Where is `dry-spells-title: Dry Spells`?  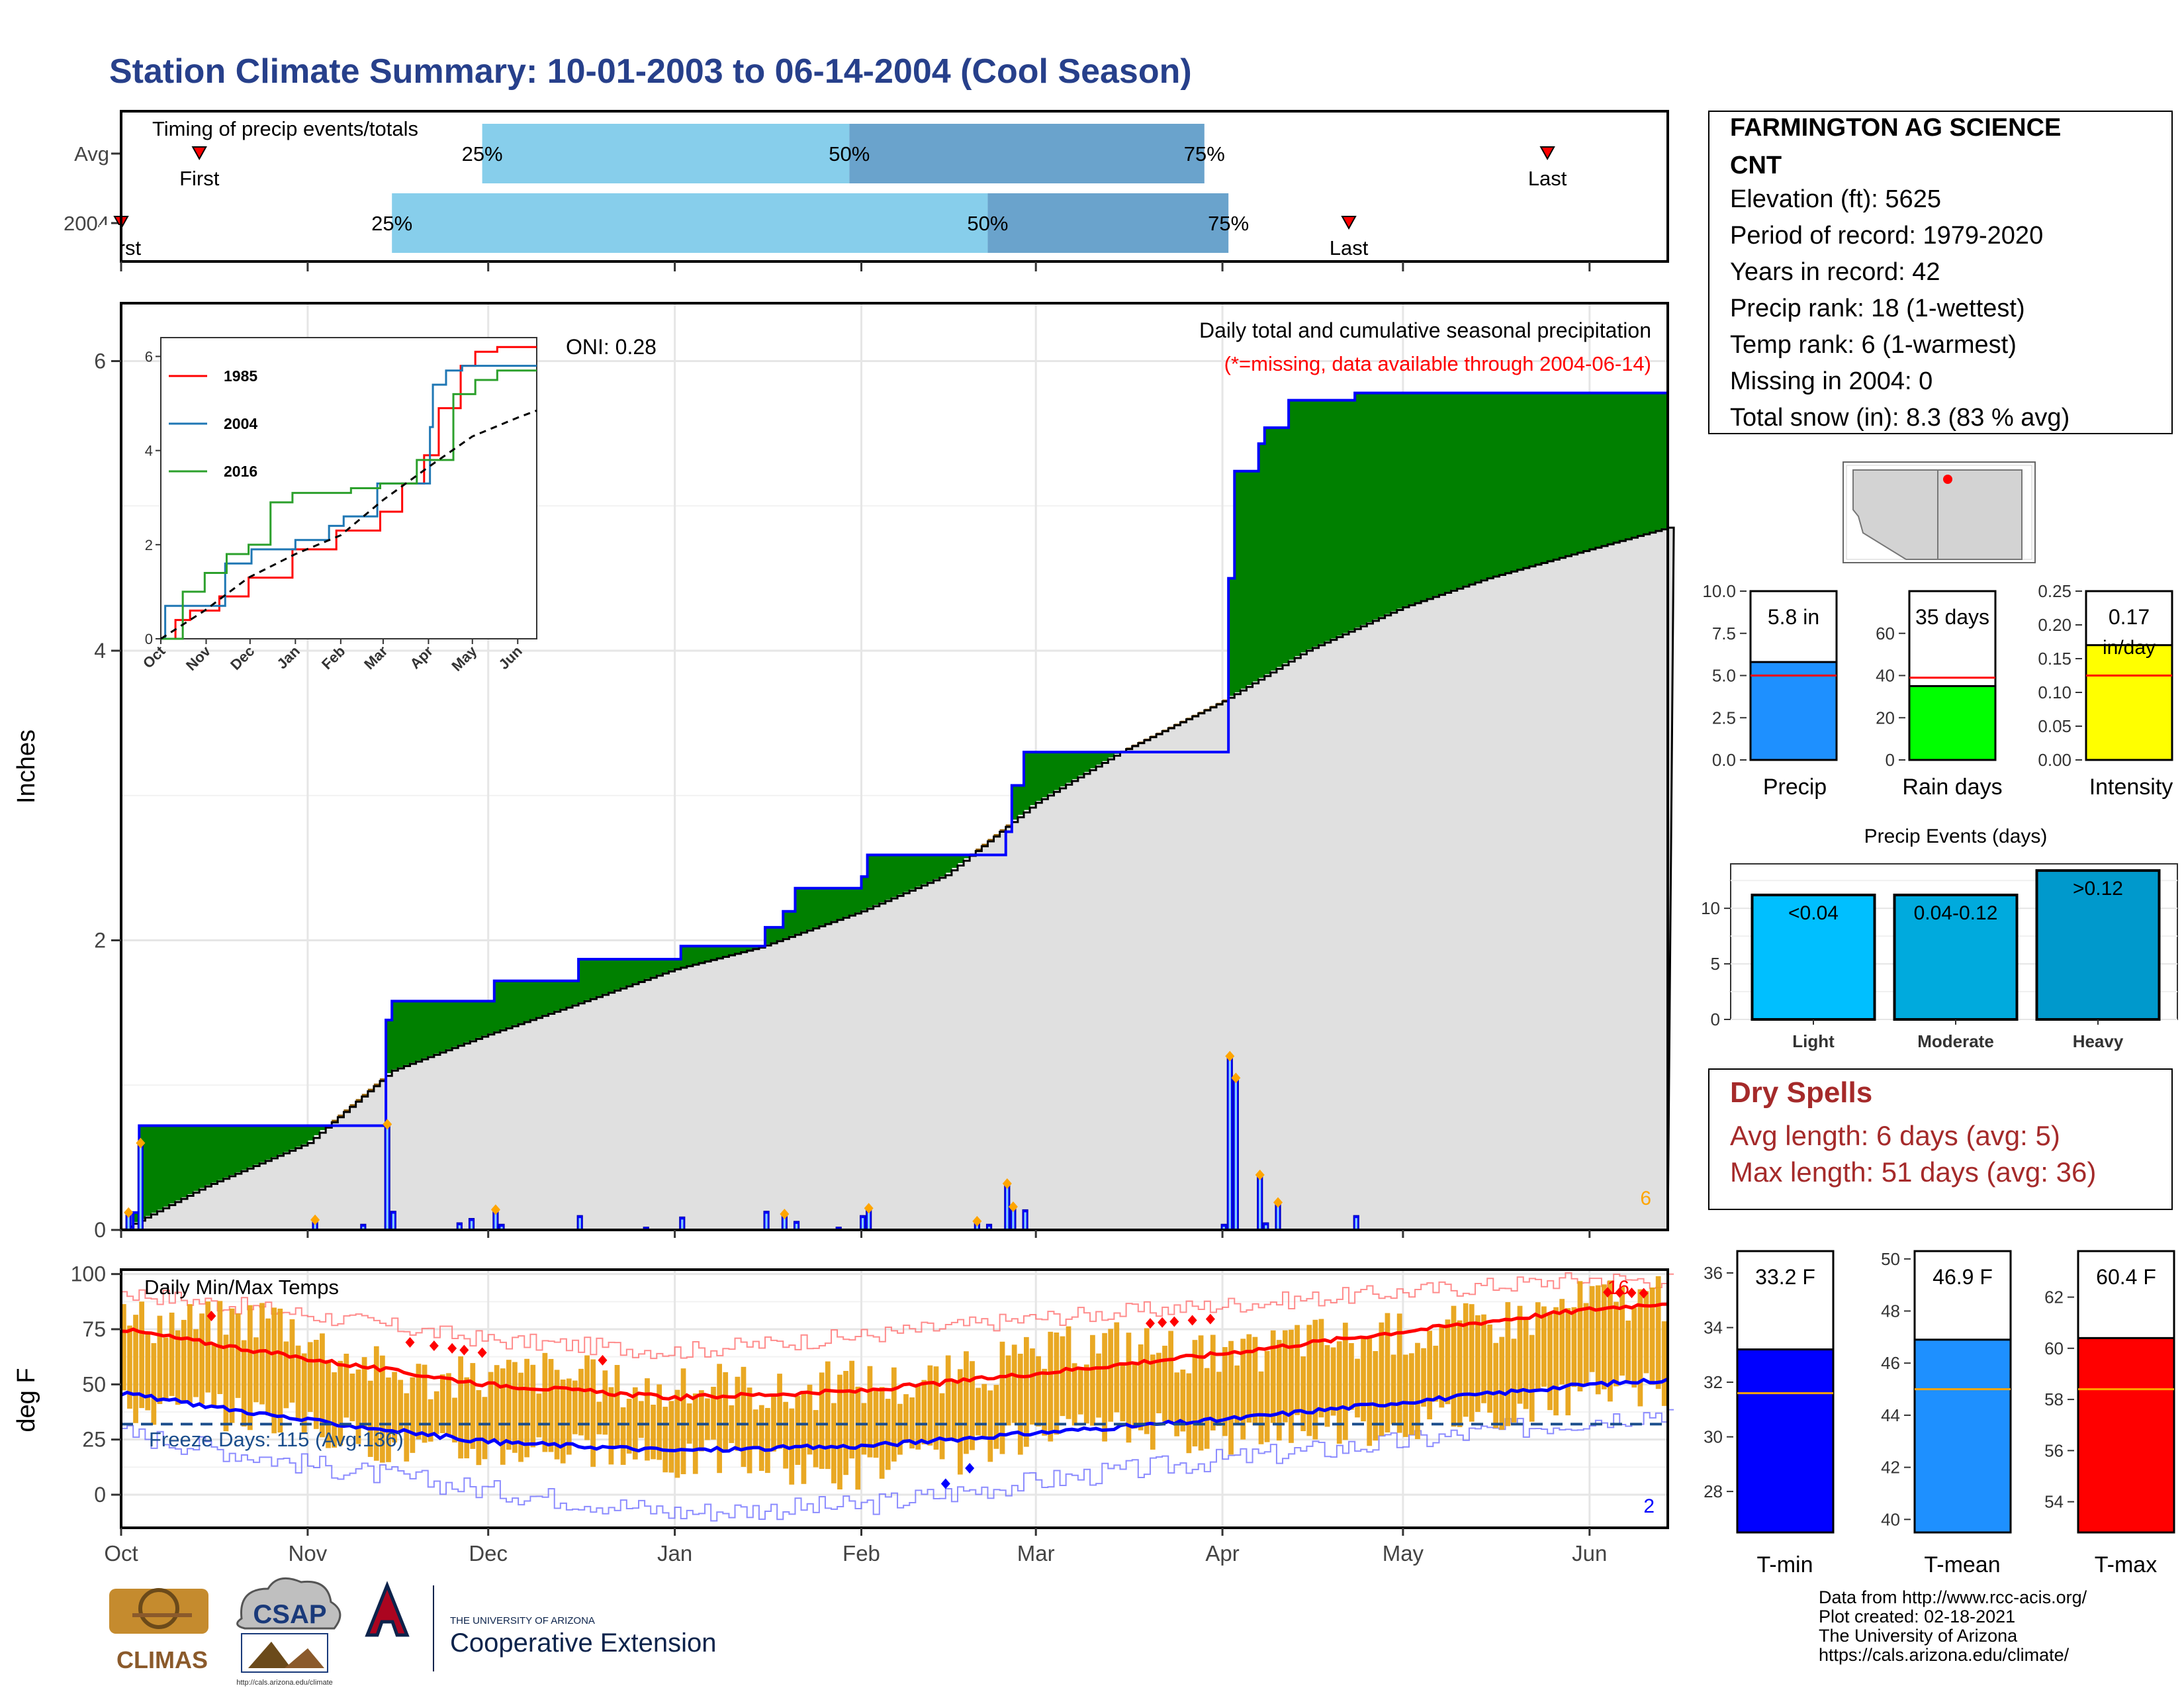
dry-spells-title: Dry Spells is located at coordinates (1801, 1092).